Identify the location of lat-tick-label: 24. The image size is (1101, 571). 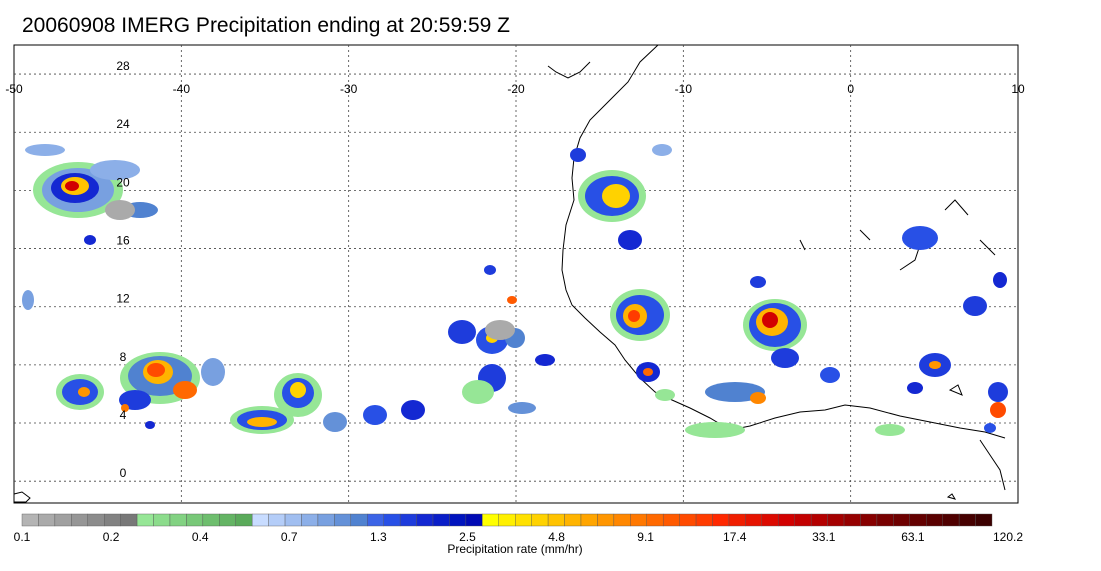
(123, 124).